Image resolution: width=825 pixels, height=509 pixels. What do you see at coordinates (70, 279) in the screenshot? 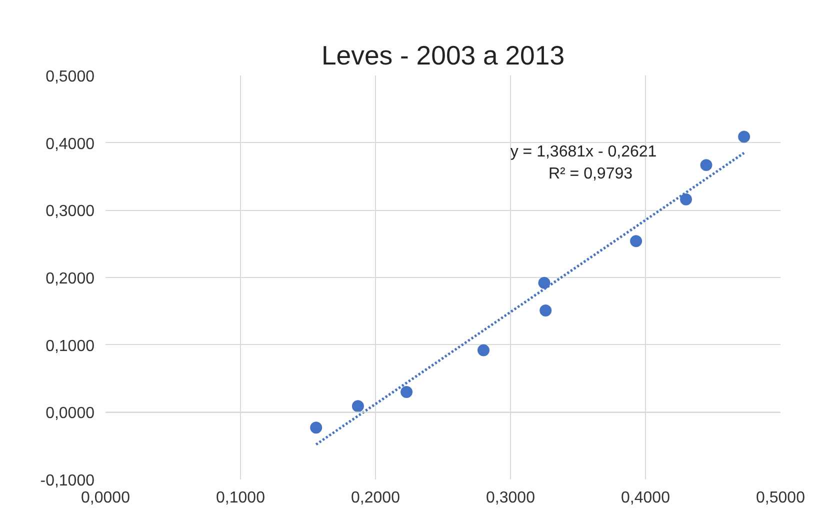
I see `y-tick-label: 0,2000` at bounding box center [70, 279].